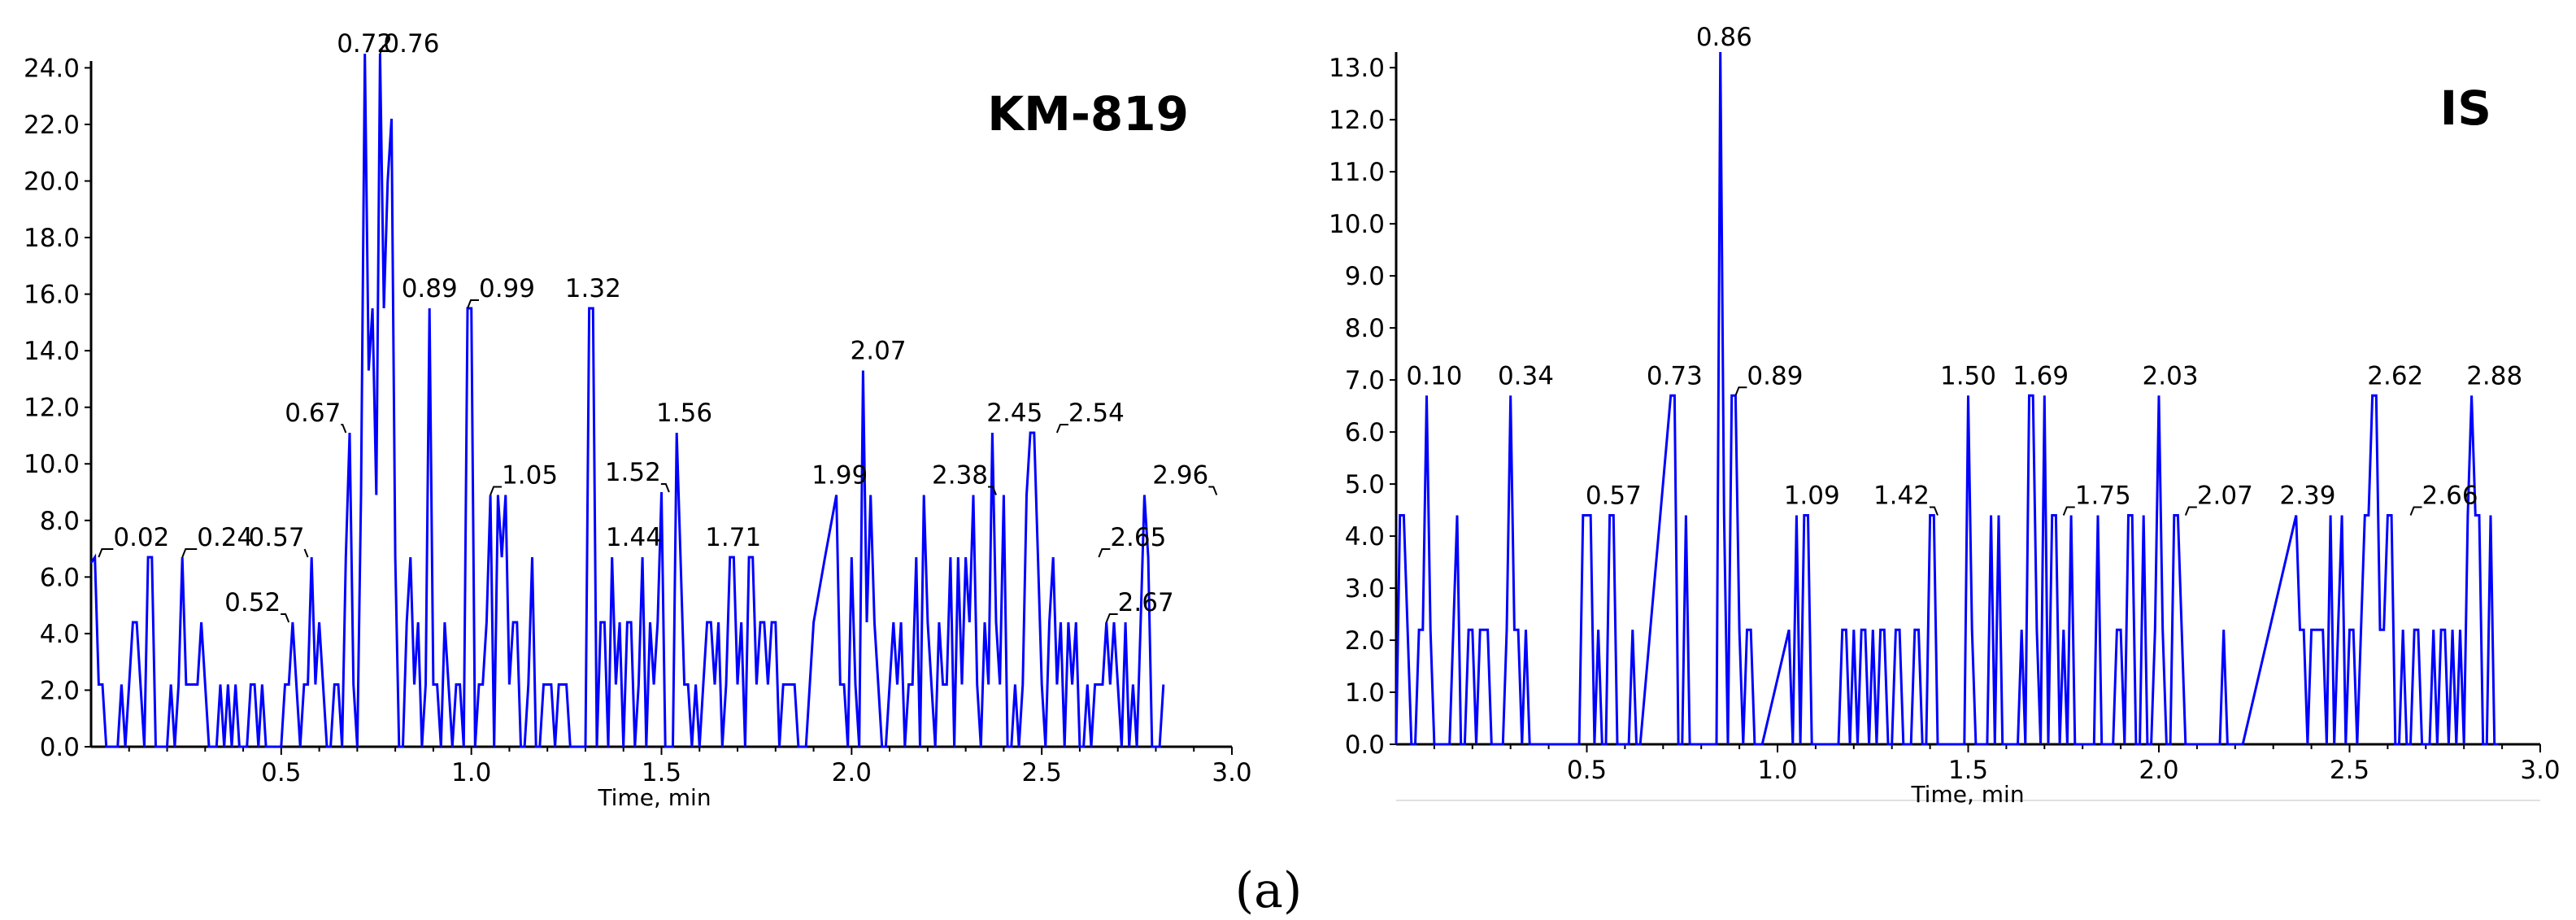  What do you see at coordinates (1724, 37) in the screenshot?
I see `is-peak-label: 0.86` at bounding box center [1724, 37].